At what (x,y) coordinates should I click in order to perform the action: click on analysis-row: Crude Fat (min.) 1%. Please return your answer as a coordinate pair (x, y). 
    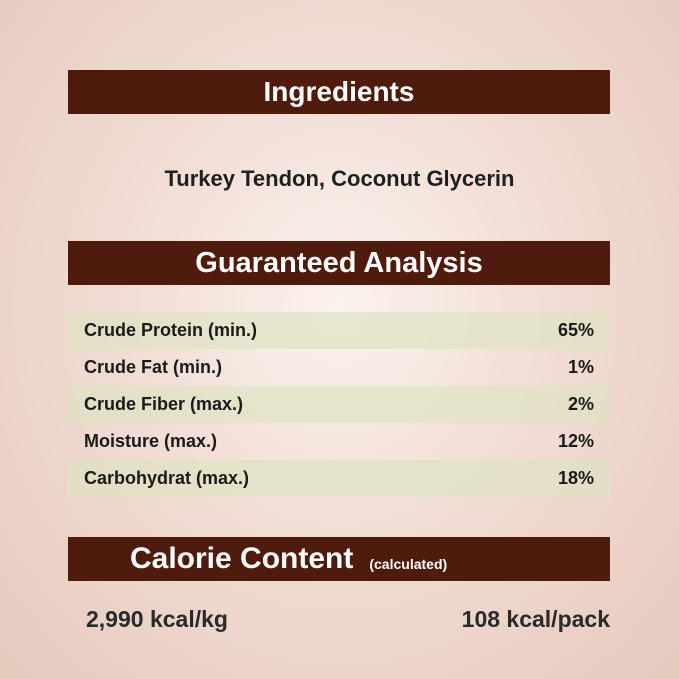
    Looking at the image, I should click on (338, 367).